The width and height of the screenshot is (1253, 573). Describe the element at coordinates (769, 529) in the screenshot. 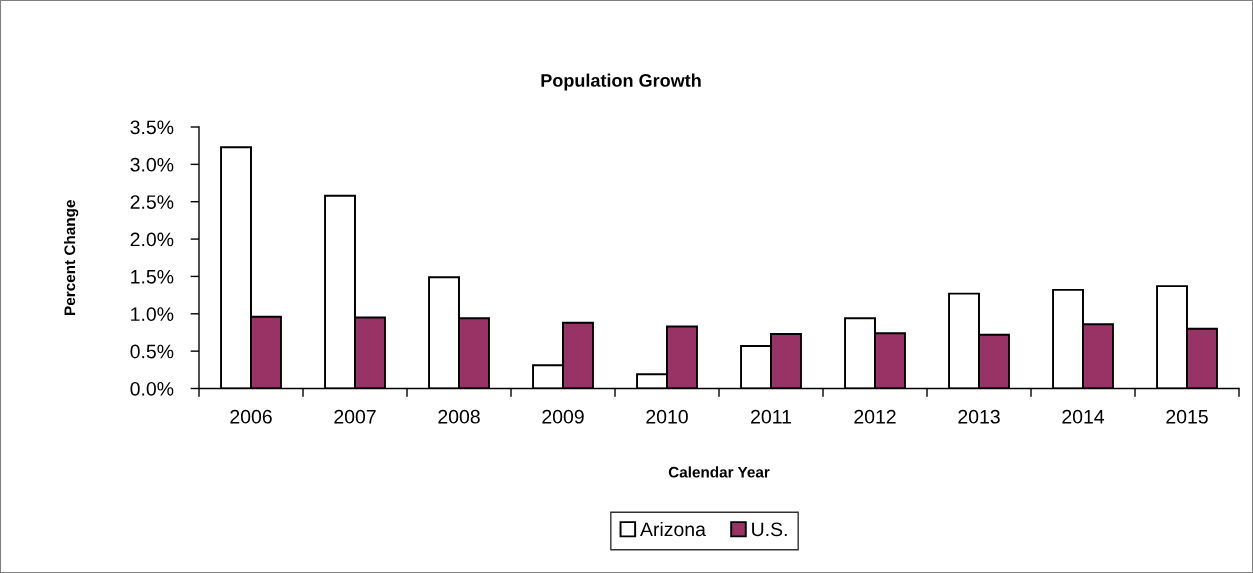

I see `legend-label: U.S.` at that location.